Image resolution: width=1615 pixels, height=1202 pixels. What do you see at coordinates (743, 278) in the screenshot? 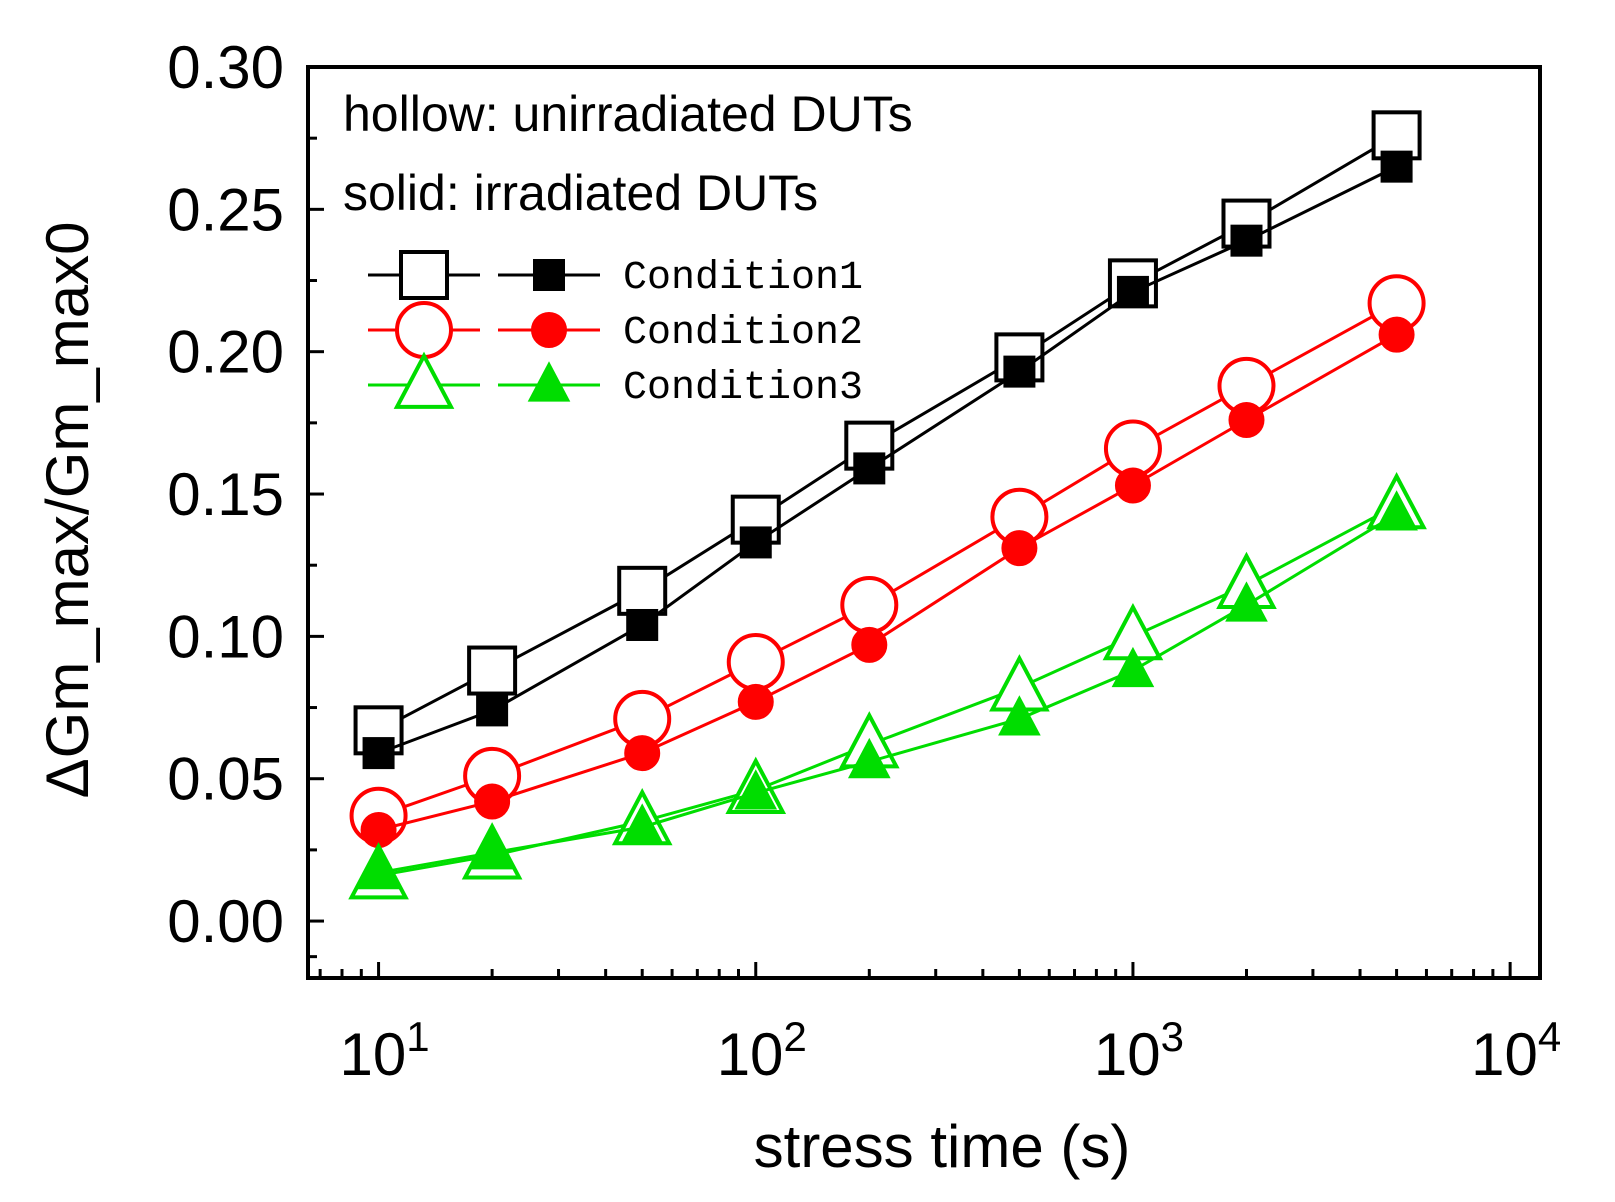
I see `legend-label: Condition1` at bounding box center [743, 278].